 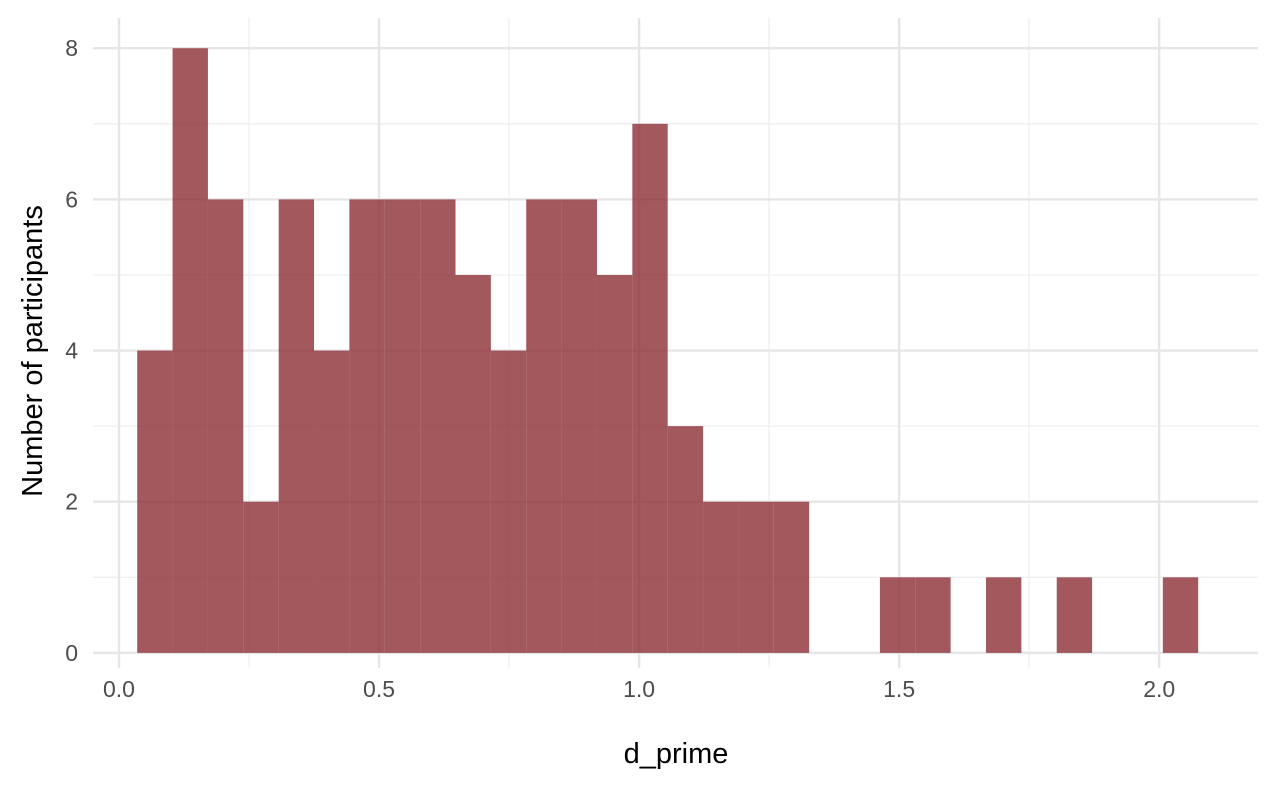 What do you see at coordinates (71, 199) in the screenshot?
I see `y-tick-label: 6` at bounding box center [71, 199].